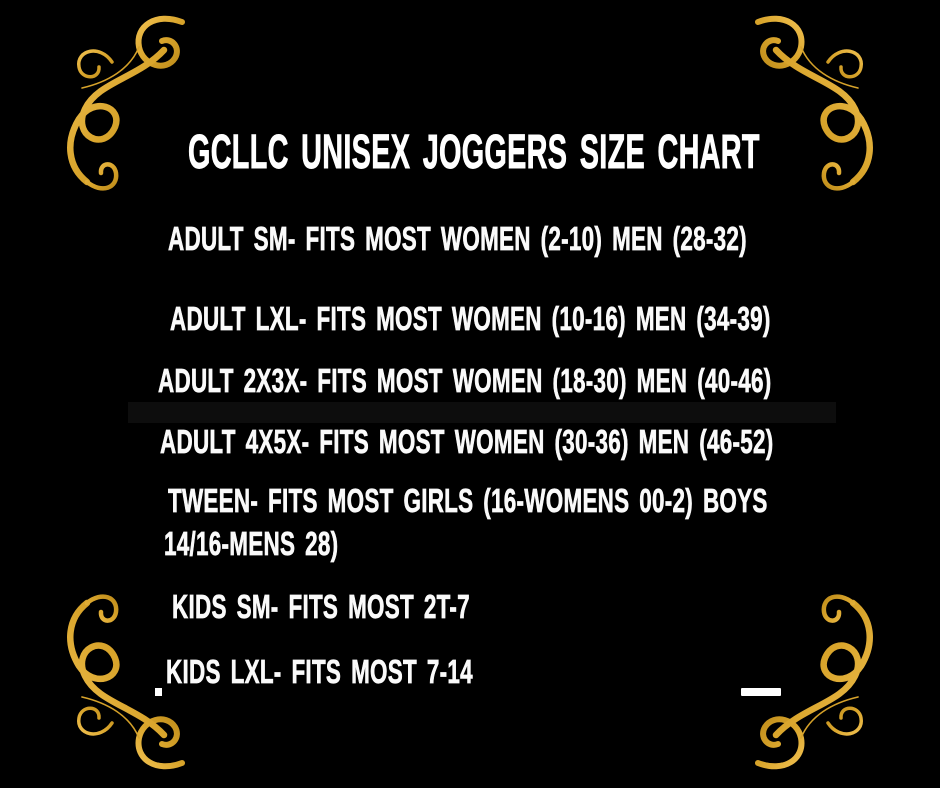 This screenshot has width=940, height=788. I want to click on size-row-kids-lxl: KIDS LXL- FITS MOST 7-14, so click(319, 671).